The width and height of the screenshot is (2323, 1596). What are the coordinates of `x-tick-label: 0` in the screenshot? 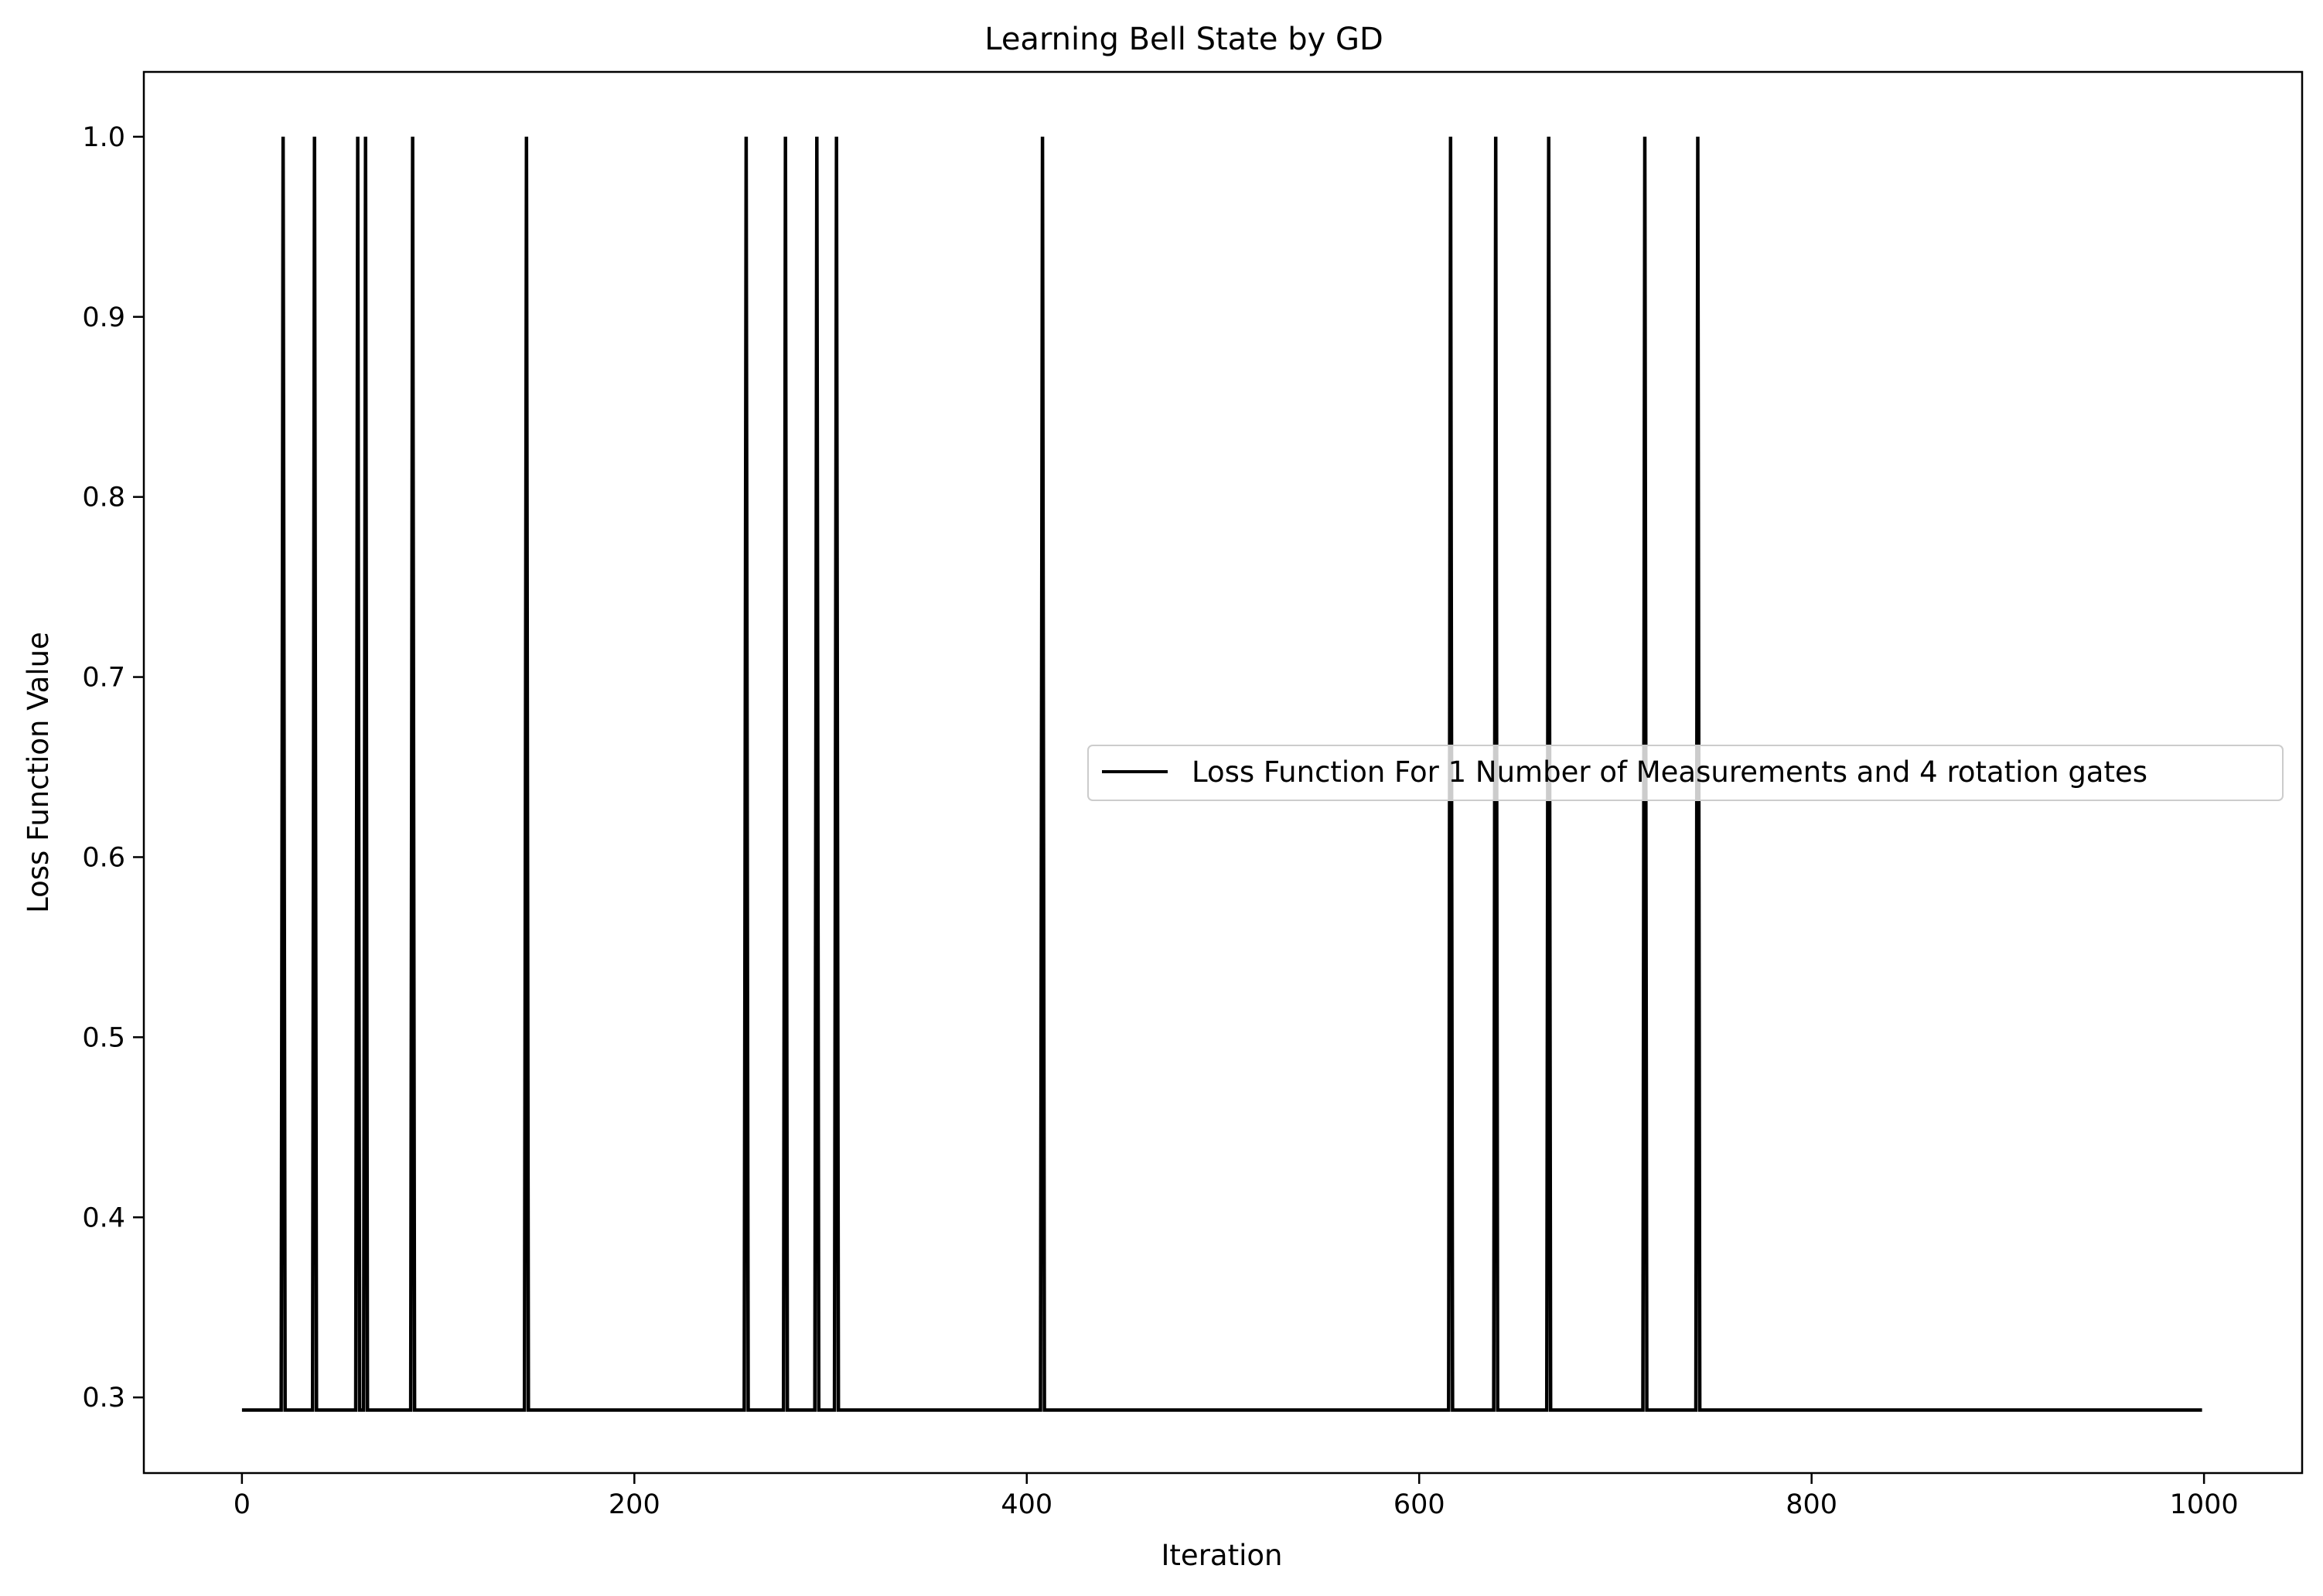 It's located at (242, 1504).